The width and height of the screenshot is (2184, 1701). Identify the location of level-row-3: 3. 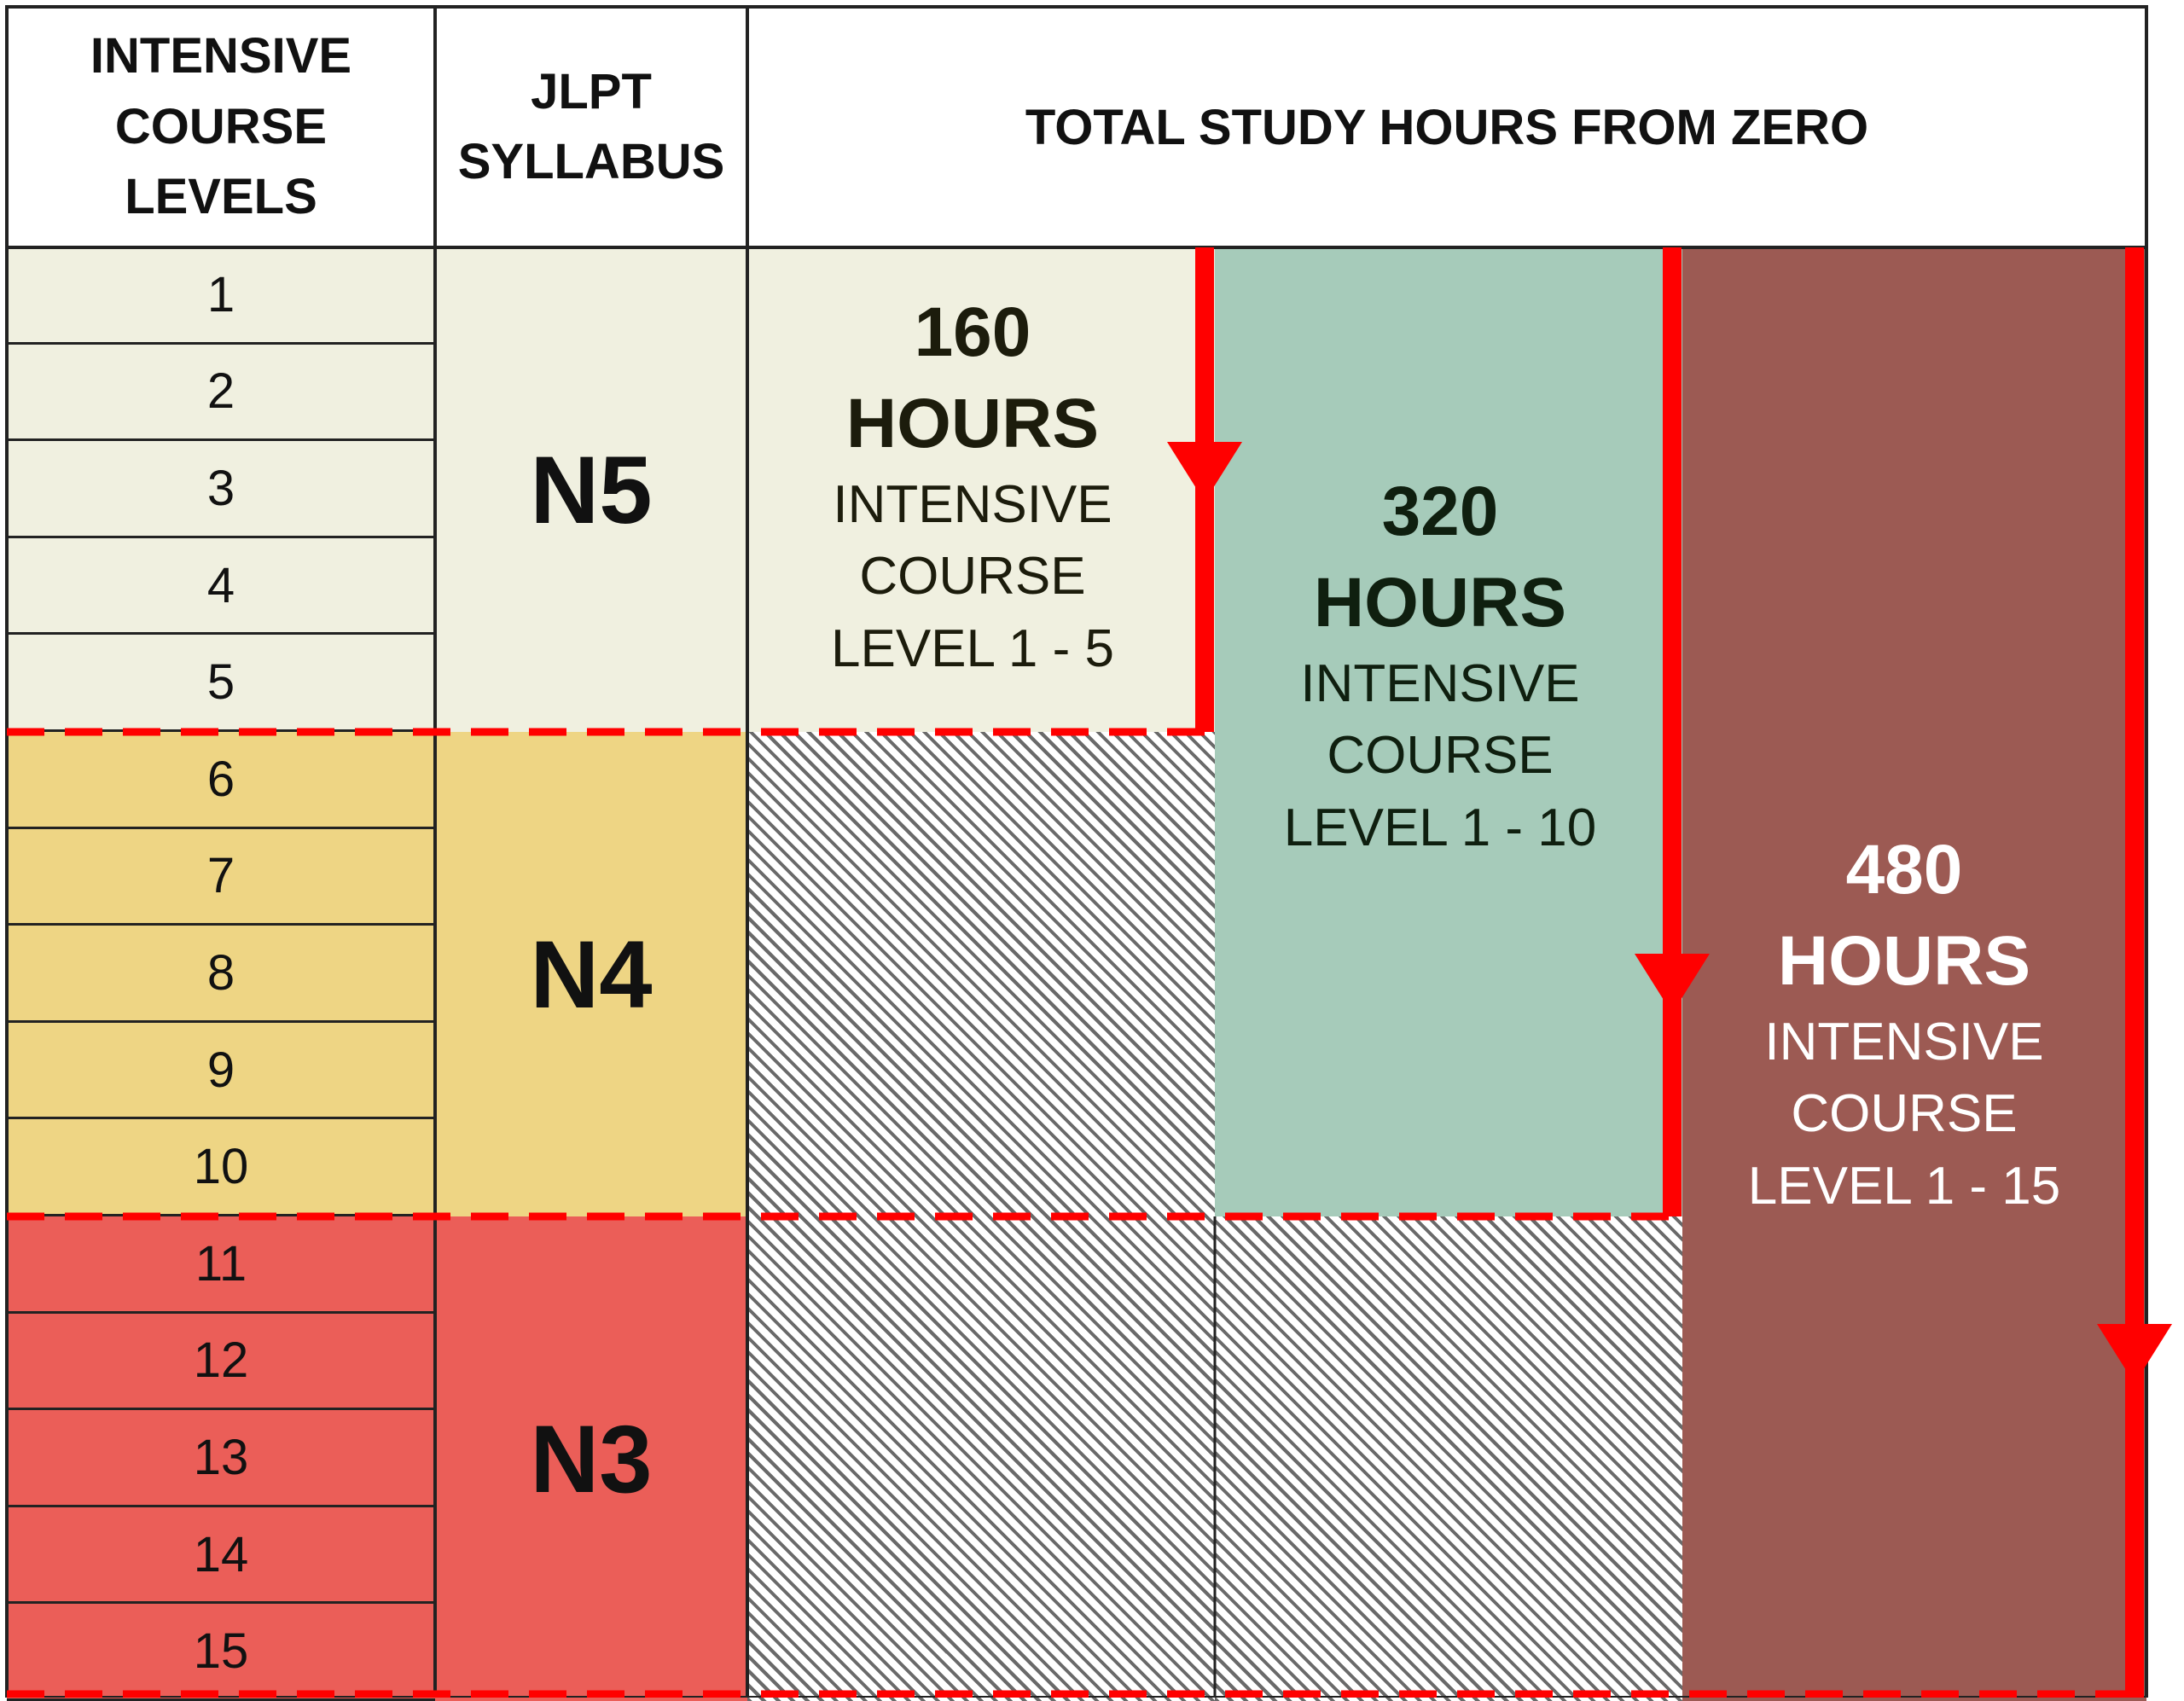
(221, 489).